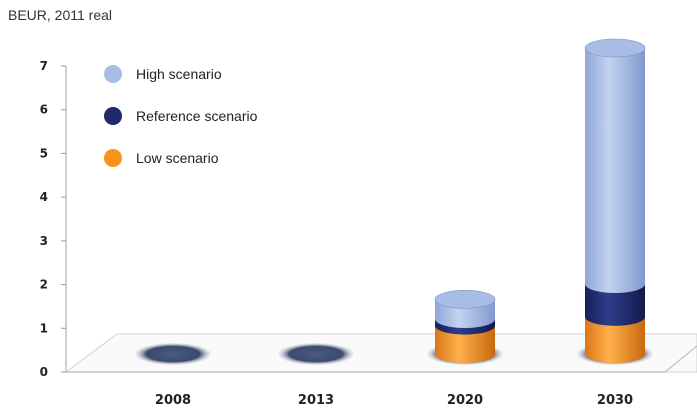  Describe the element at coordinates (465, 400) in the screenshot. I see `x-tick-label: 2020` at that location.